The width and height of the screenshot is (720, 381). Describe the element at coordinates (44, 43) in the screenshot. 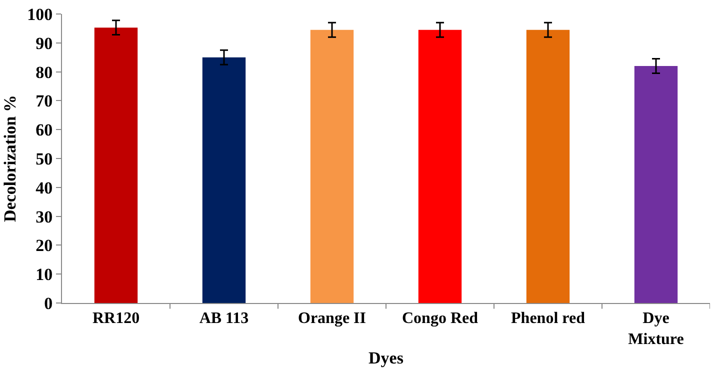

I see `y-tick-label: 90` at that location.